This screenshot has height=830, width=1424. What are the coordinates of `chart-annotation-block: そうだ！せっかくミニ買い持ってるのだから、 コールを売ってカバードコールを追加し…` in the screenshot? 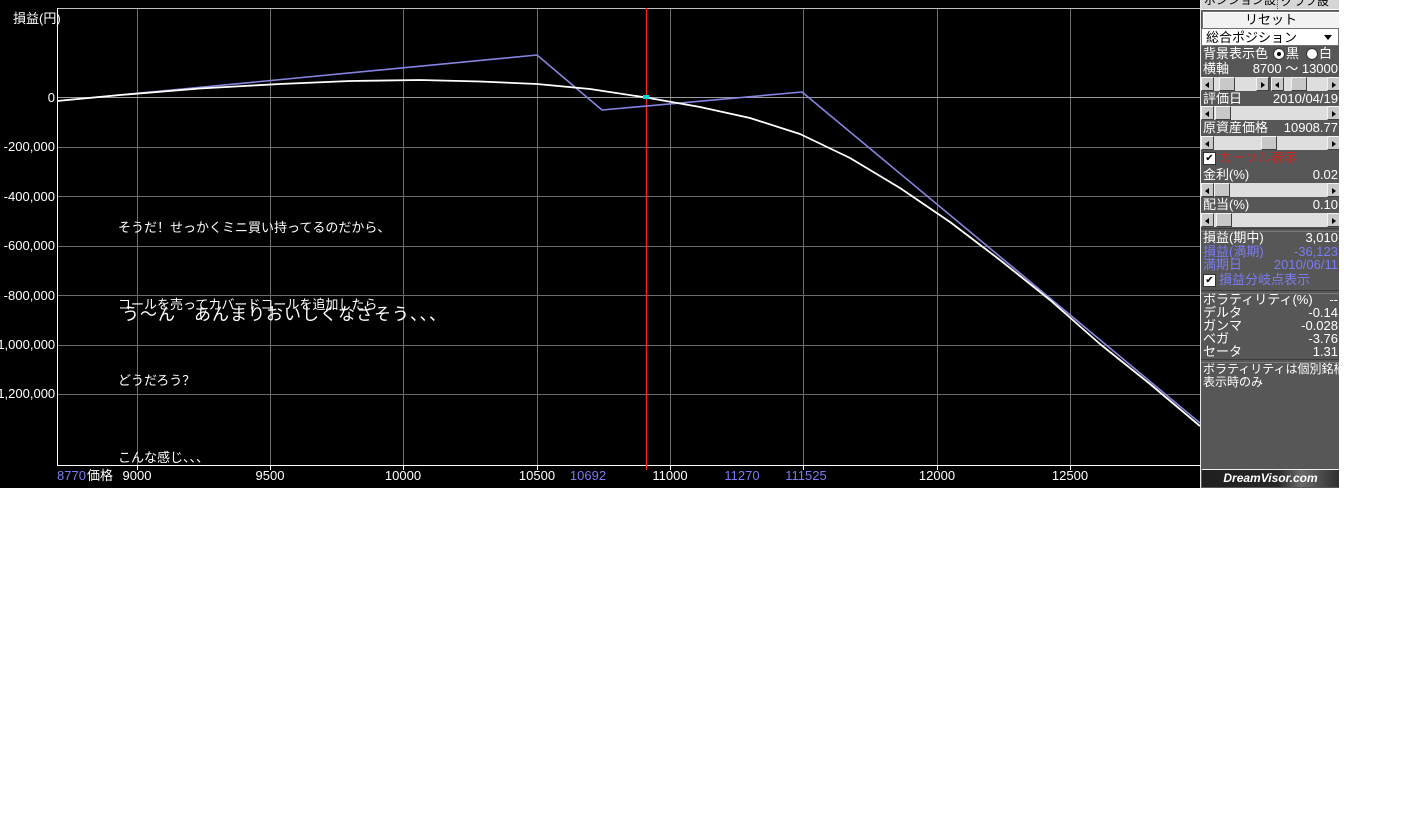 It's located at (254, 326).